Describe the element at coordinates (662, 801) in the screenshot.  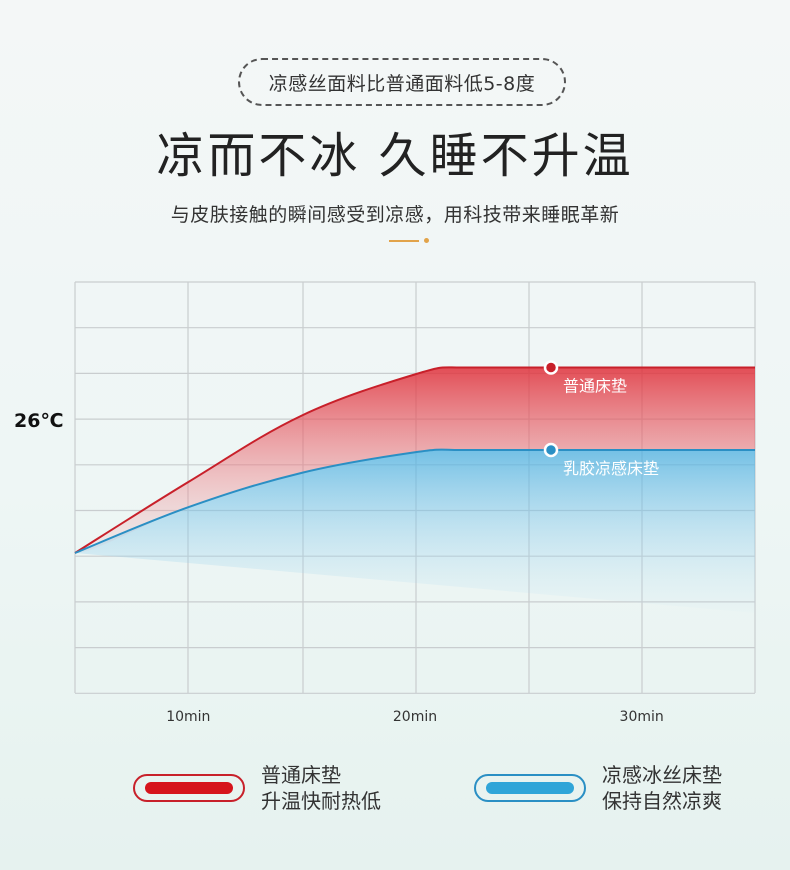
I see `legend-desc-cooling: 保持自然凉爽` at that location.